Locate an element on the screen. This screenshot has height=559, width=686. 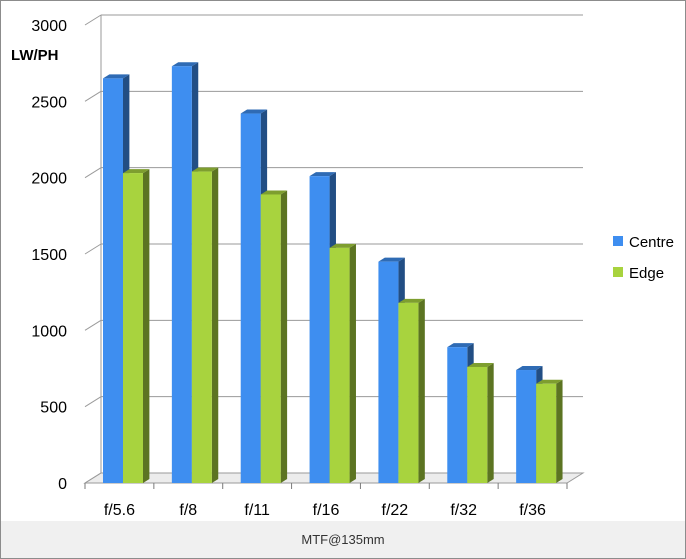
x-tick-label: f/36 is located at coordinates (532, 510).